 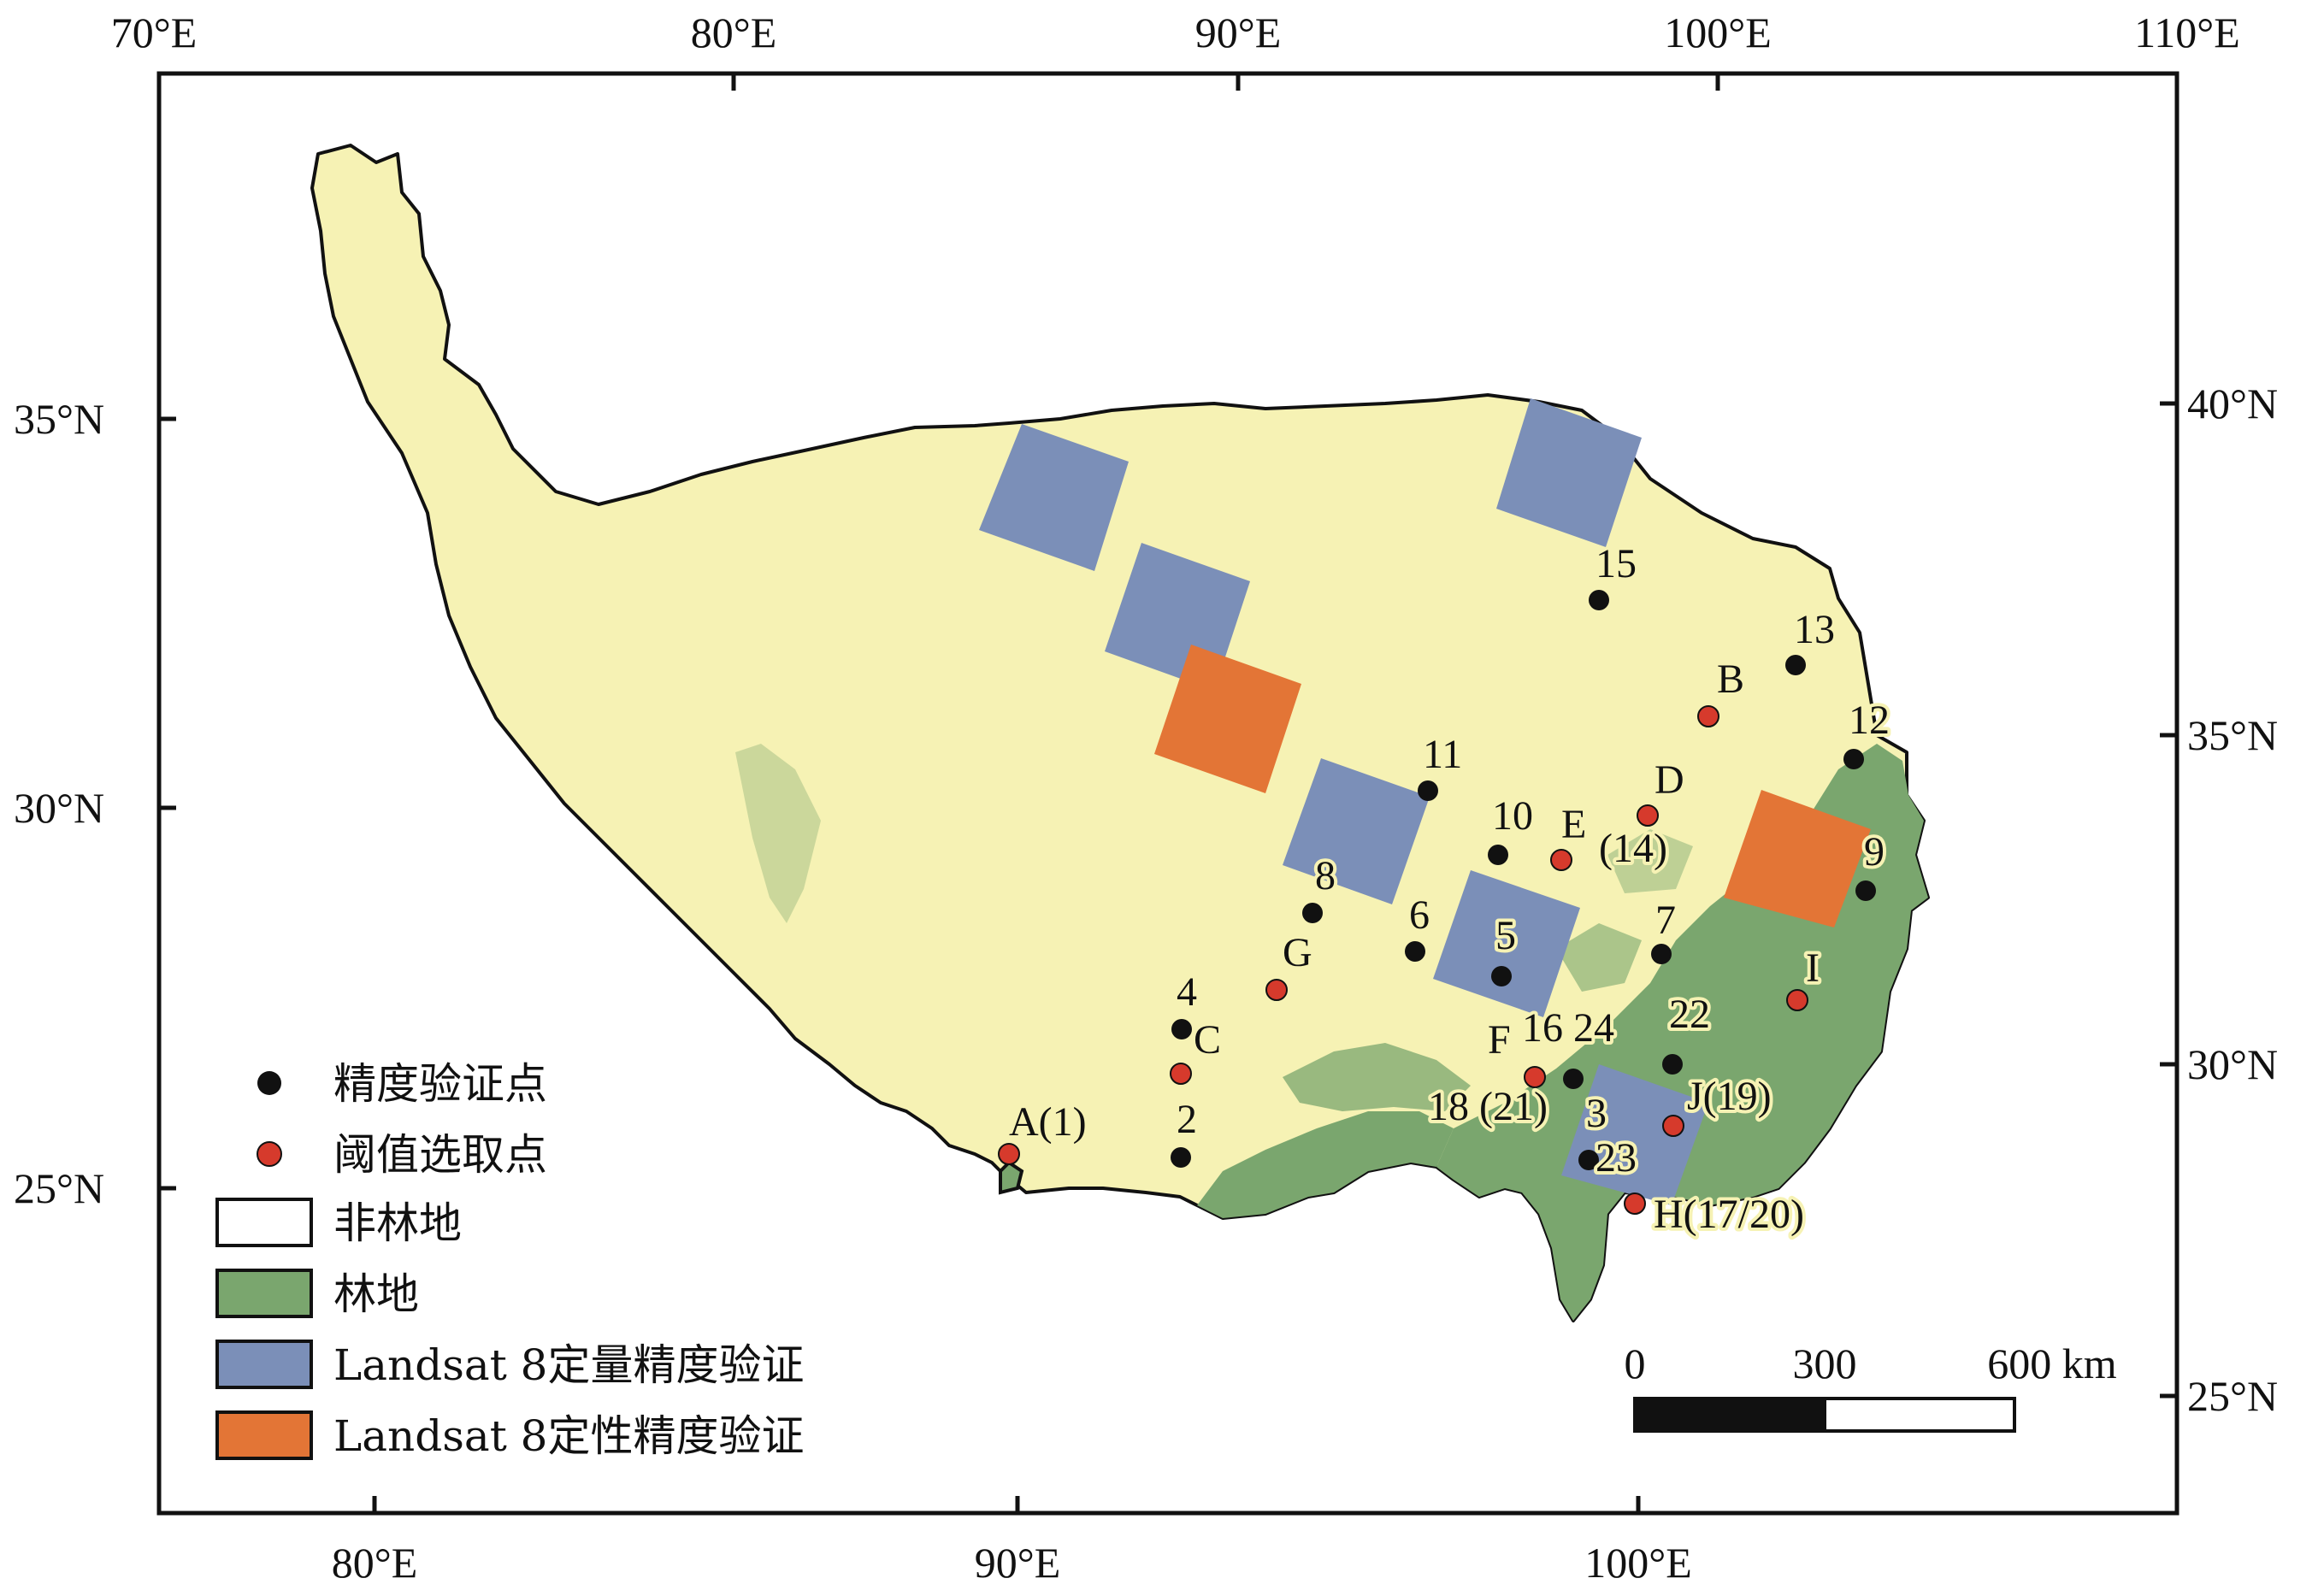 I want to click on top-label-70e: 70°E, so click(x=154, y=32).